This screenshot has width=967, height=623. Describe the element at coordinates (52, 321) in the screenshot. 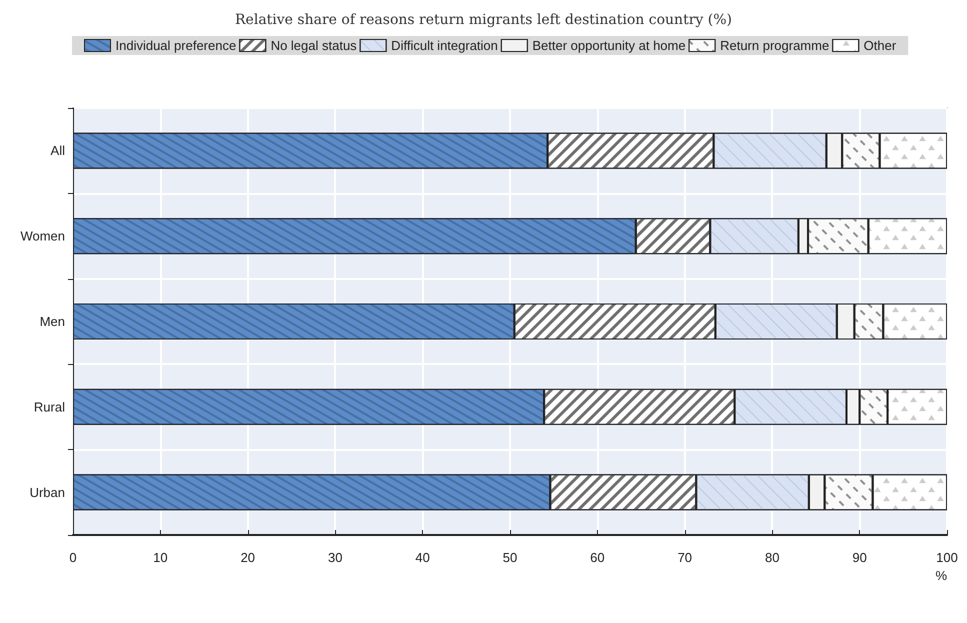

I see `y-tick-label: Men` at that location.